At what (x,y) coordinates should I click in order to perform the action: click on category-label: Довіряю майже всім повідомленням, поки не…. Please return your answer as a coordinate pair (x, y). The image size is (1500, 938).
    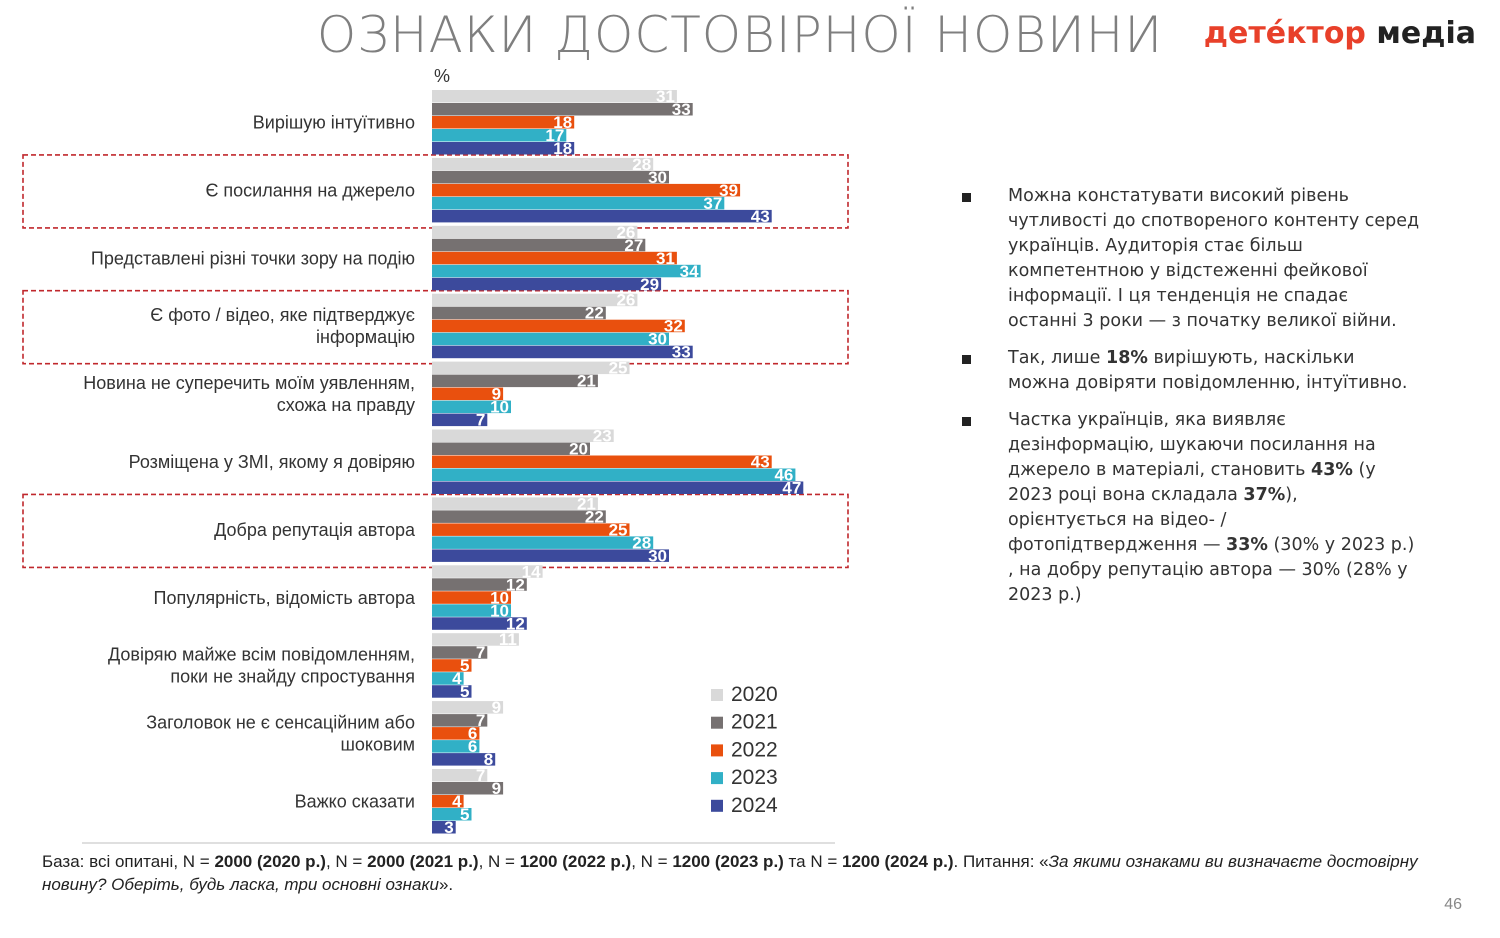
    Looking at the image, I should click on (261, 666).